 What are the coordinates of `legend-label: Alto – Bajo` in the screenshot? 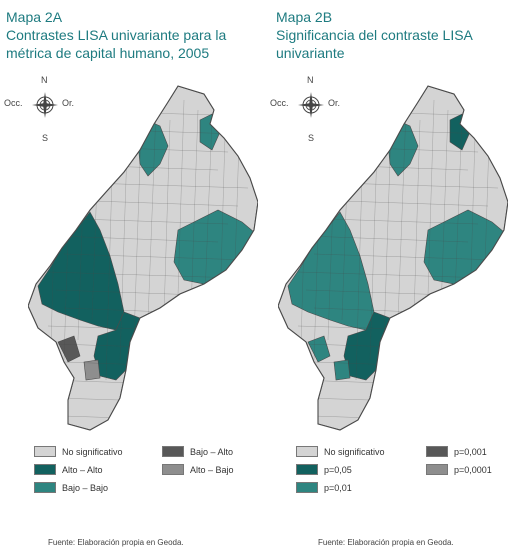 It's located at (212, 469).